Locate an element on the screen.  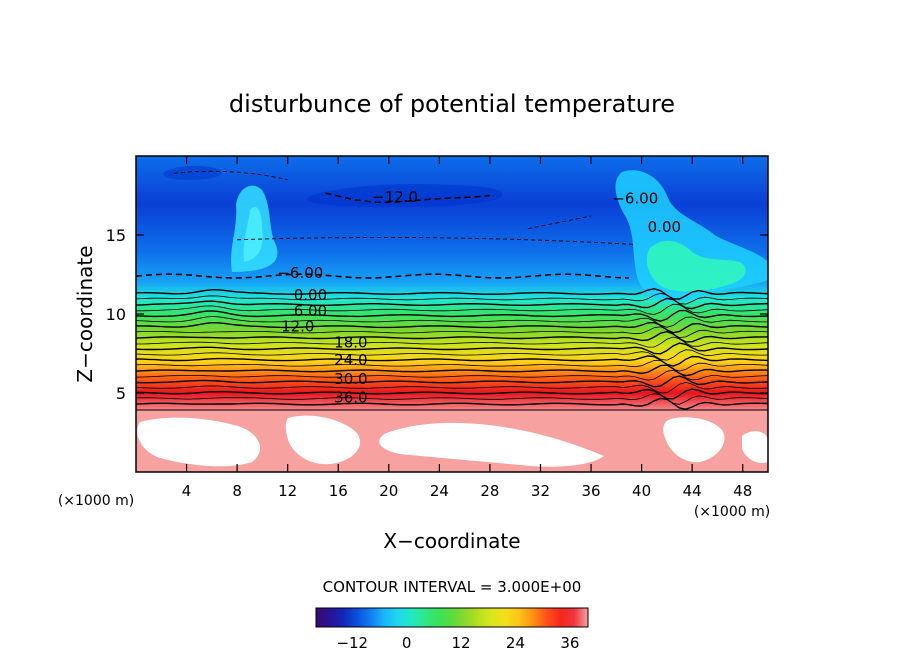
x-axis-unit-left: (×1000 m) is located at coordinates (96, 501).